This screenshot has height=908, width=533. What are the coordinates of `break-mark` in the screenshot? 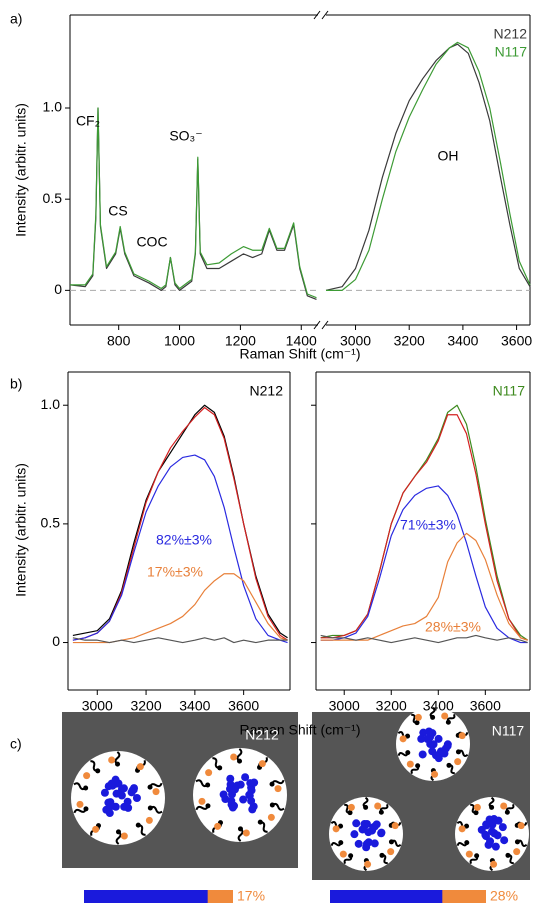 It's located at (325, 15).